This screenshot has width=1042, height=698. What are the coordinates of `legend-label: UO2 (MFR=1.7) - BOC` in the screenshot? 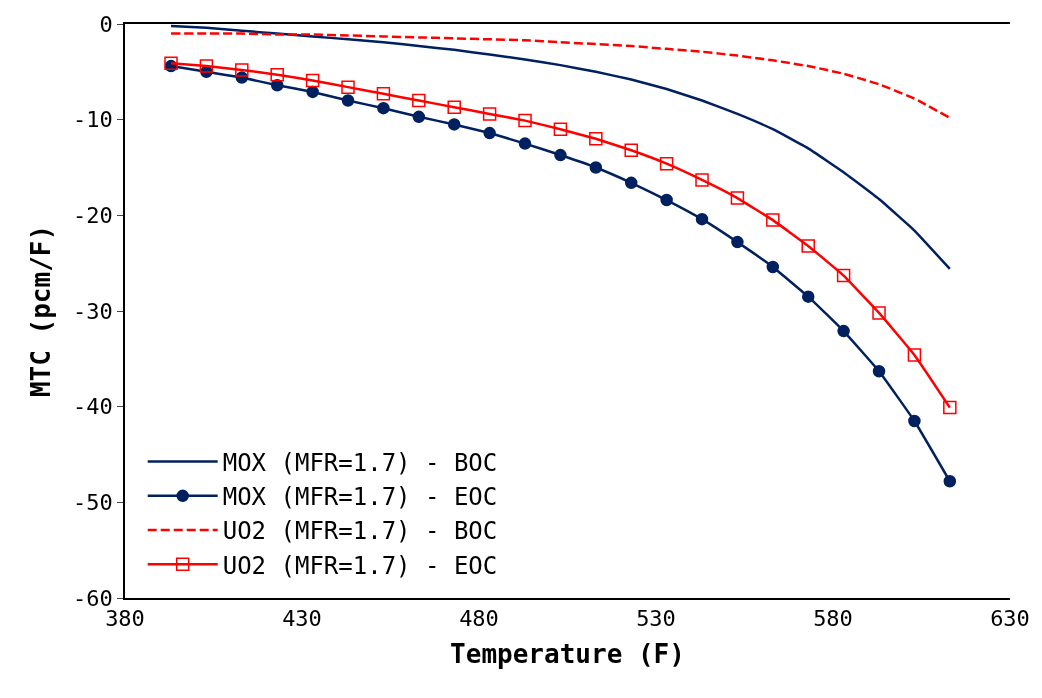 It's located at (360, 531).